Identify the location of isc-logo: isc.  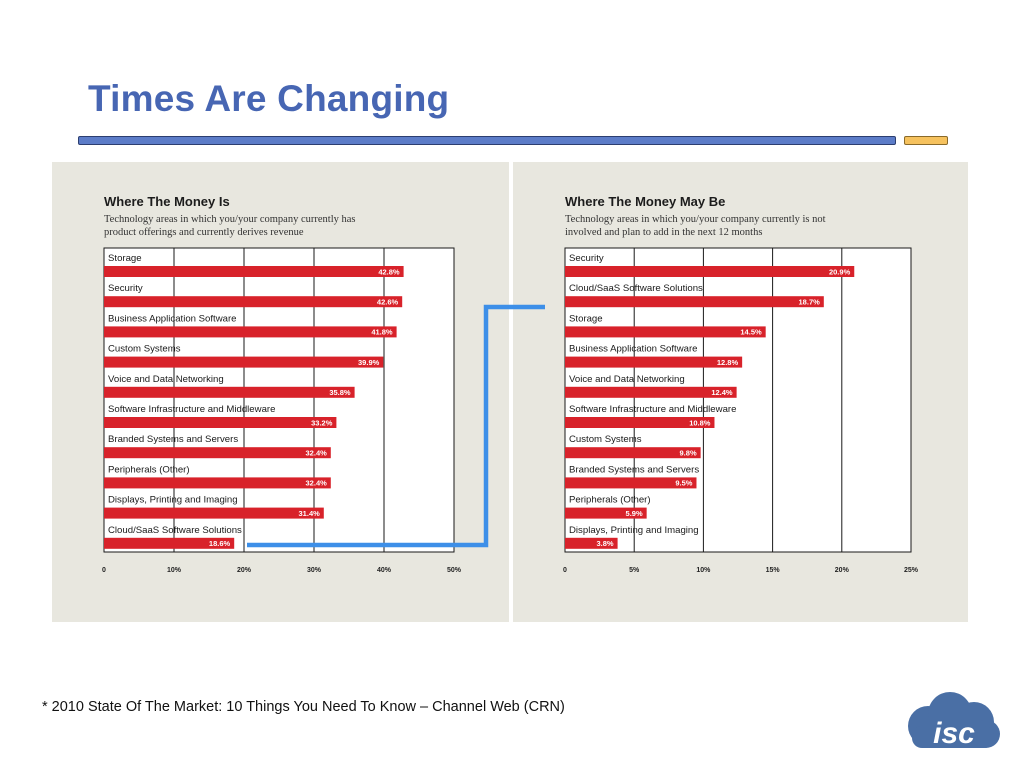
(950, 721).